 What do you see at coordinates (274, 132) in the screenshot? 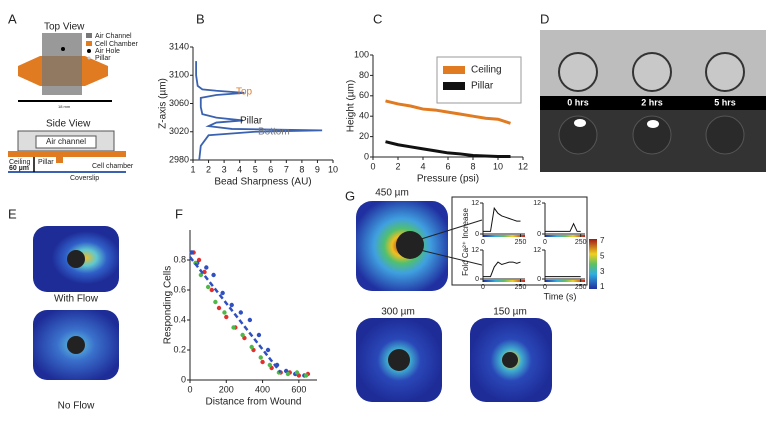
I see `annotation: Bottom` at bounding box center [274, 132].